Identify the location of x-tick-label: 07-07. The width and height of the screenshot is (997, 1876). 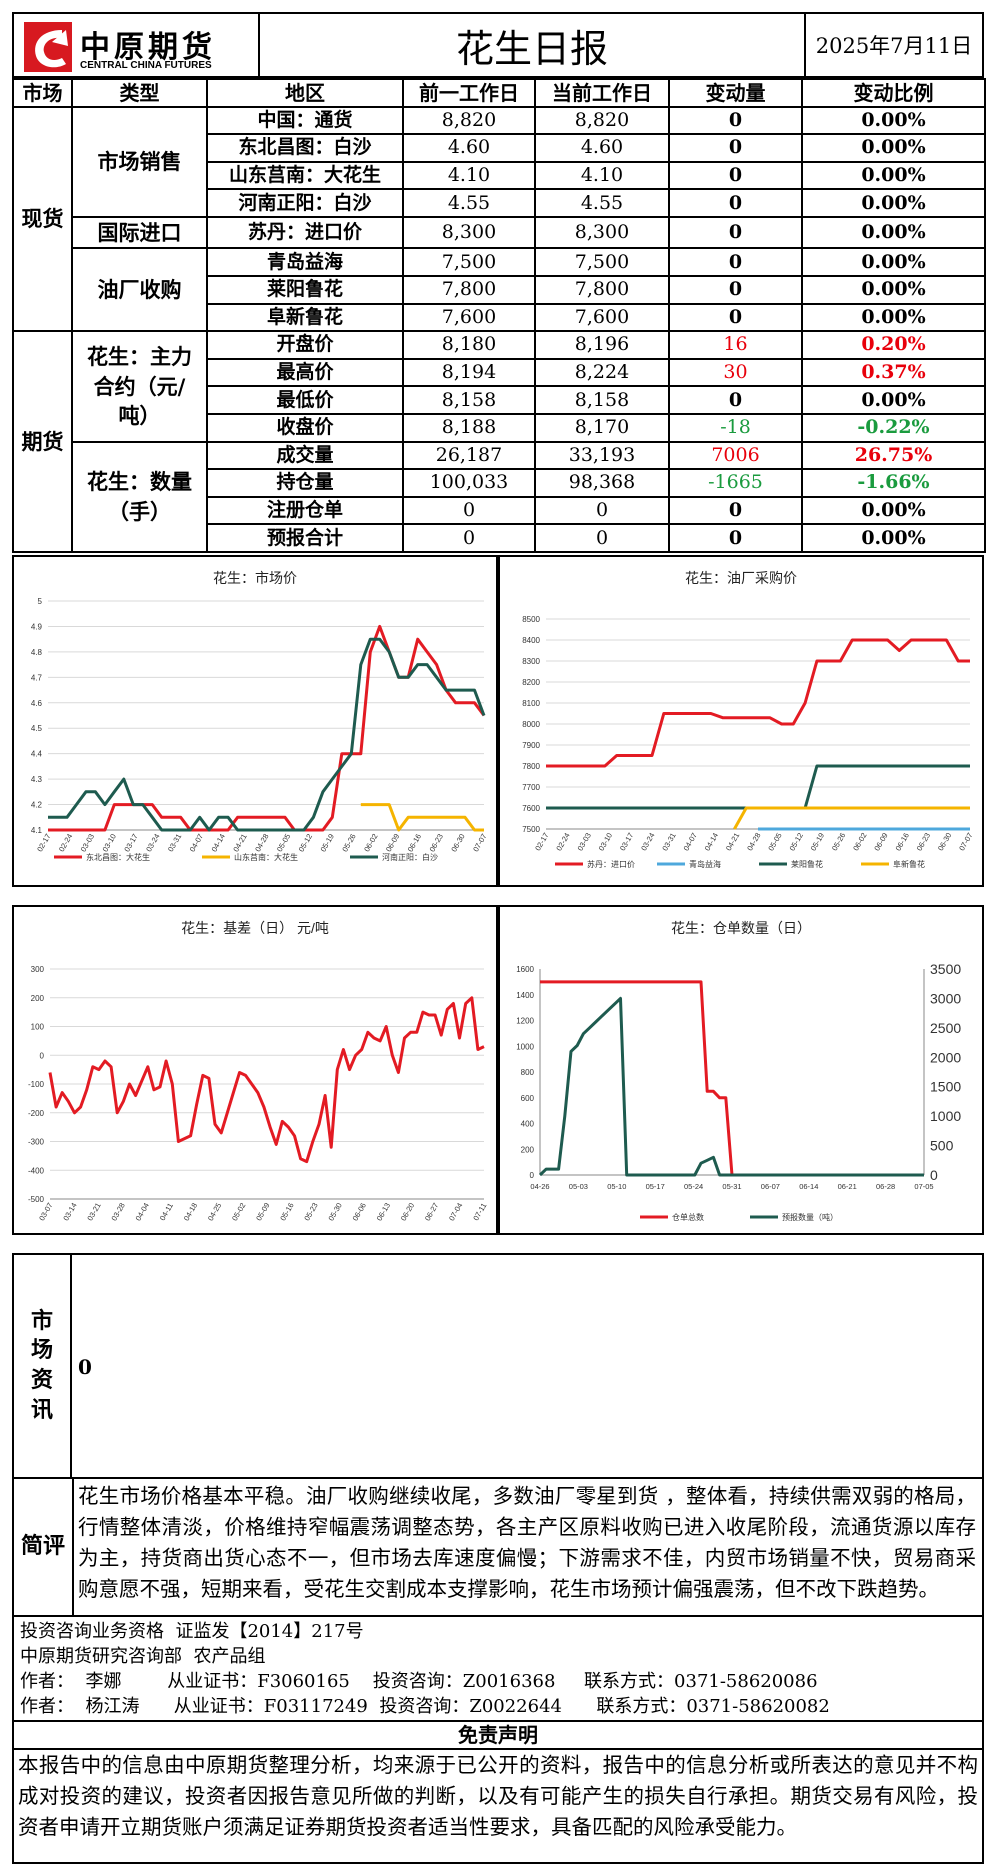
(965, 841).